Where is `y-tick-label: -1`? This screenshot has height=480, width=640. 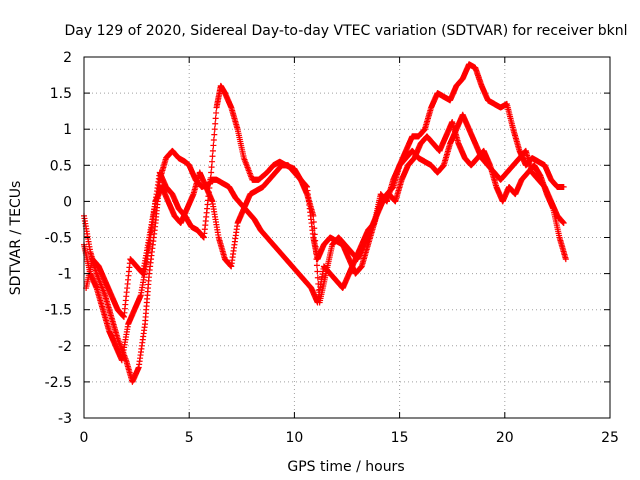 y-tick-label: -1 is located at coordinates (65, 275).